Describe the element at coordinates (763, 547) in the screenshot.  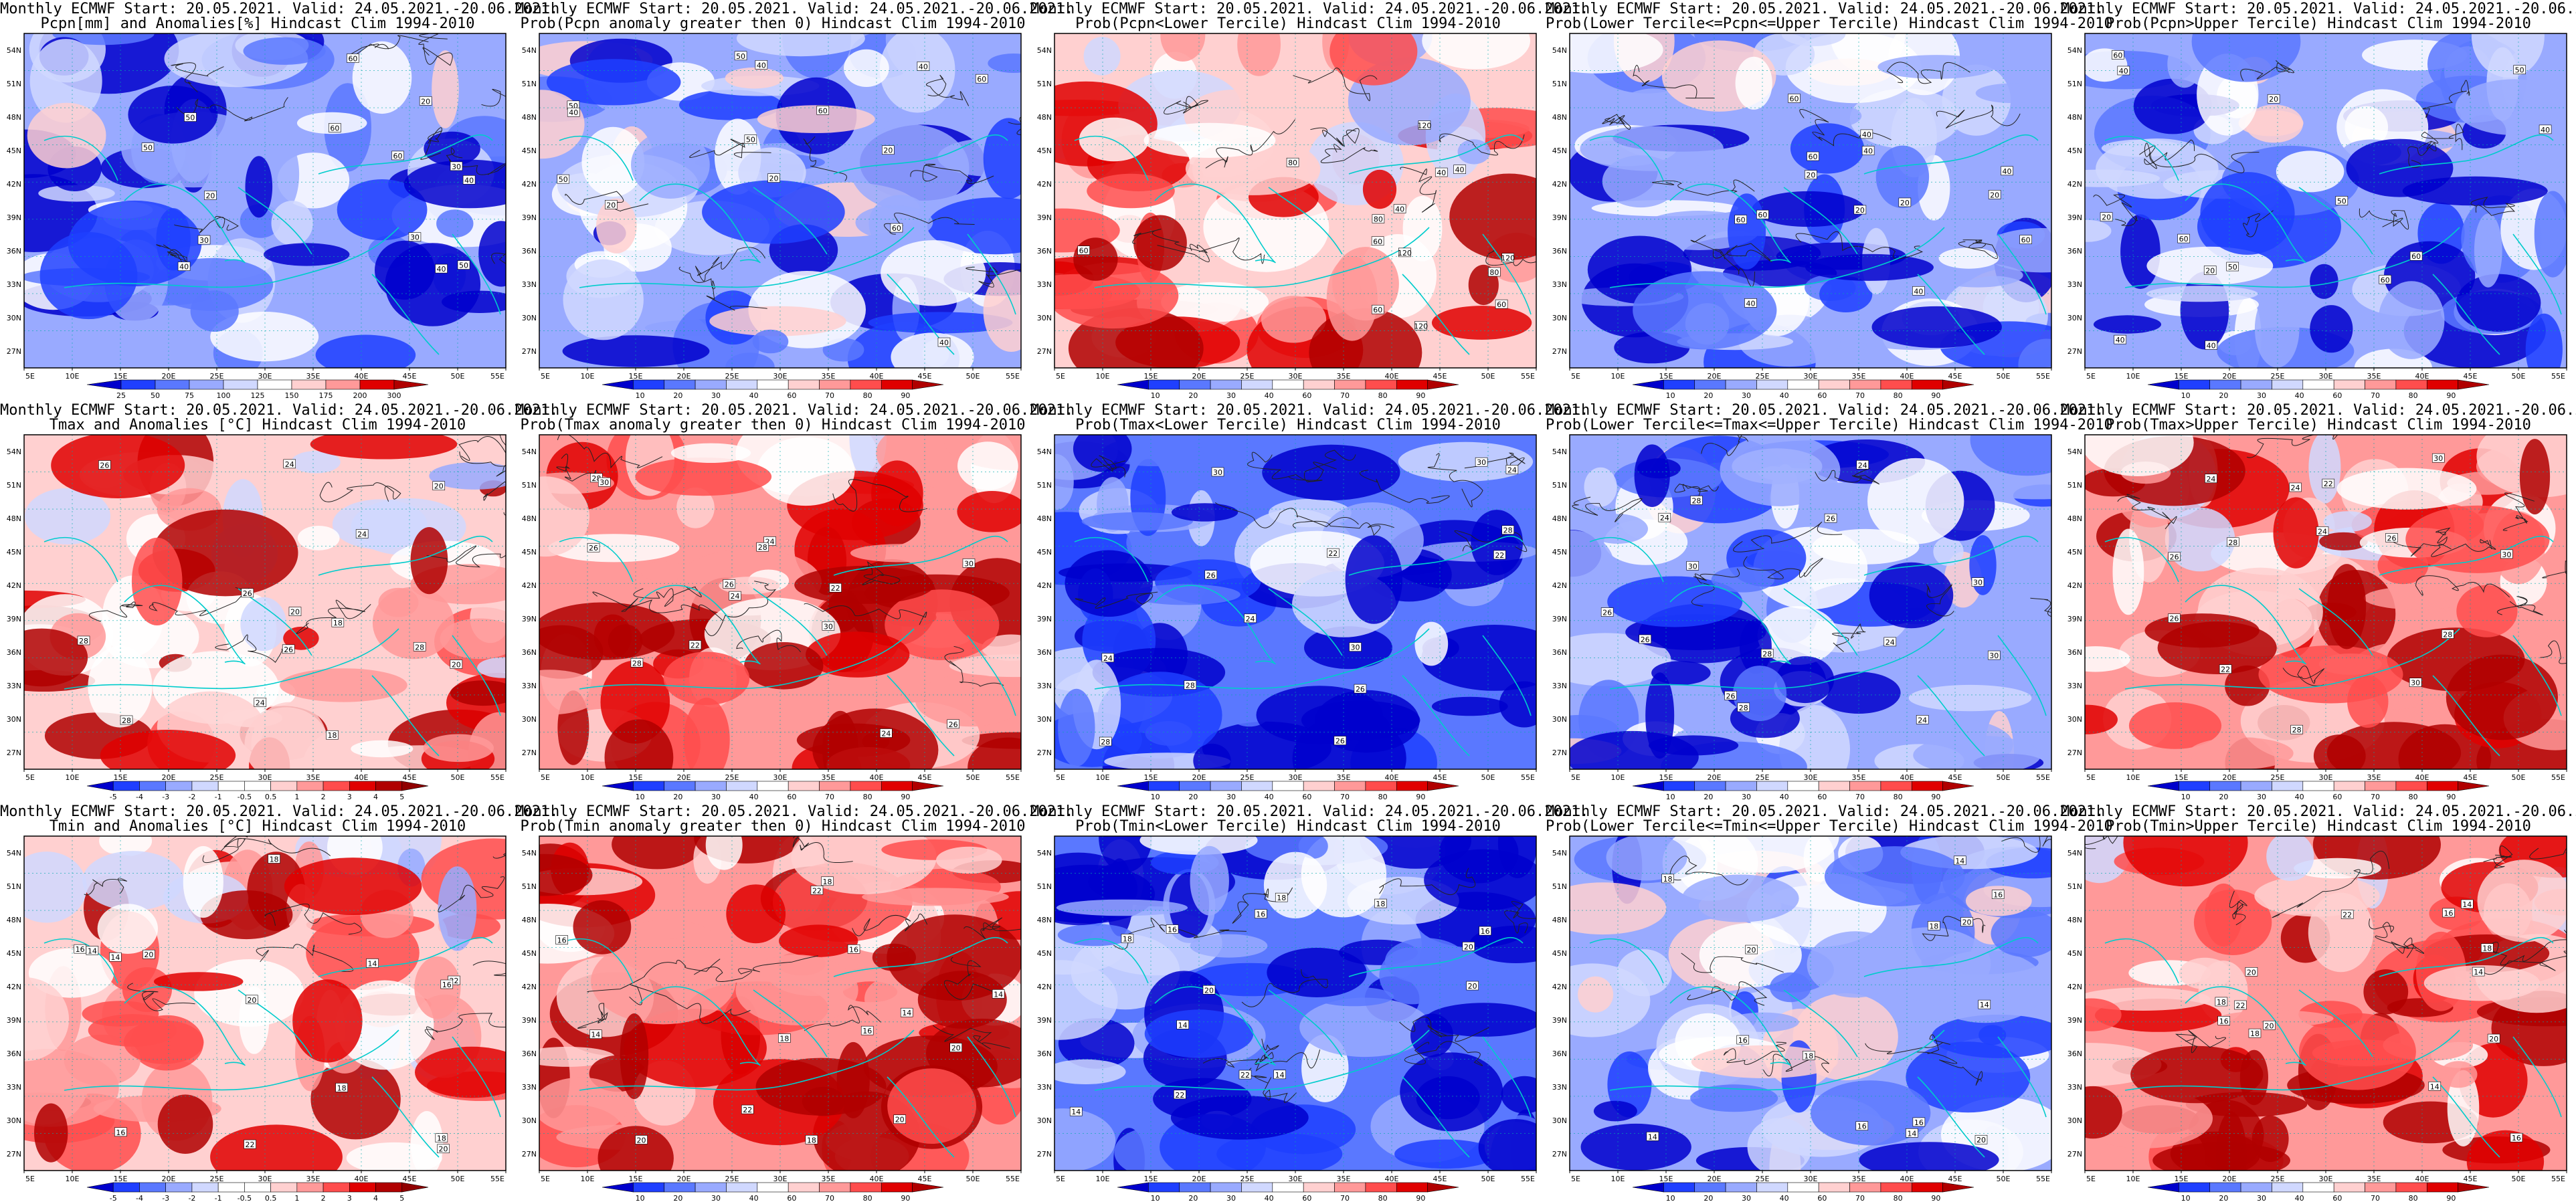
I see `contour-value-label: 28` at that location.